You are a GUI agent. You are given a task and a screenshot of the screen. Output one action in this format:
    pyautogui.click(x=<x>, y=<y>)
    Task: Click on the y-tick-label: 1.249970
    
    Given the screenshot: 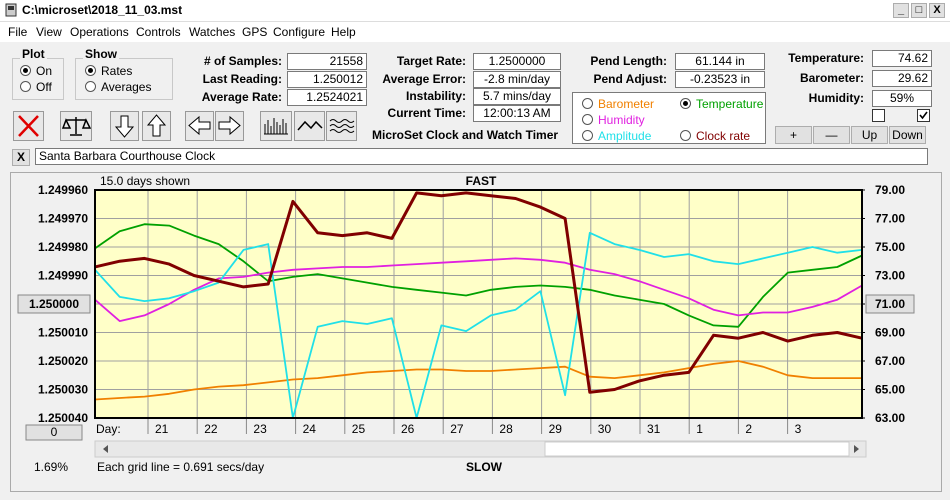 What is the action you would take?
    pyautogui.click(x=63, y=219)
    